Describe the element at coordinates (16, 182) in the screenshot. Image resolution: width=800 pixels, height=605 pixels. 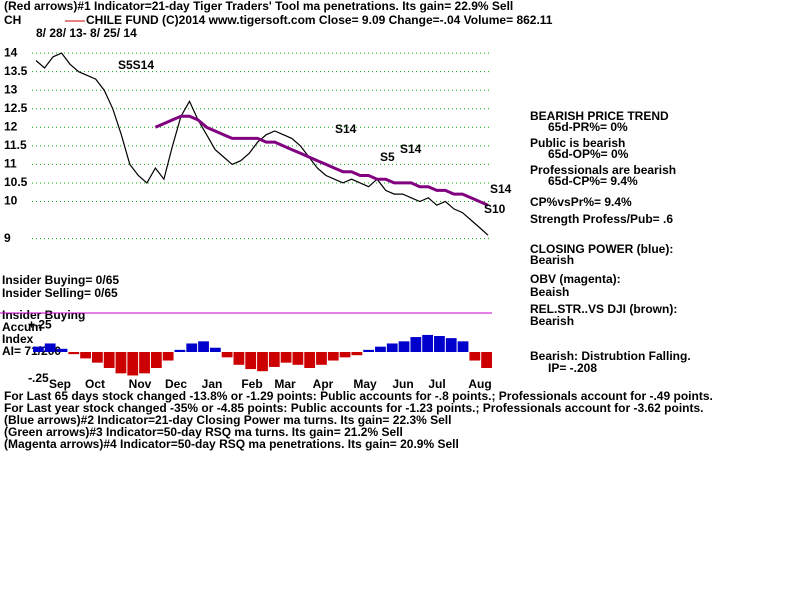
I see `y-tick-label: 10.5` at that location.